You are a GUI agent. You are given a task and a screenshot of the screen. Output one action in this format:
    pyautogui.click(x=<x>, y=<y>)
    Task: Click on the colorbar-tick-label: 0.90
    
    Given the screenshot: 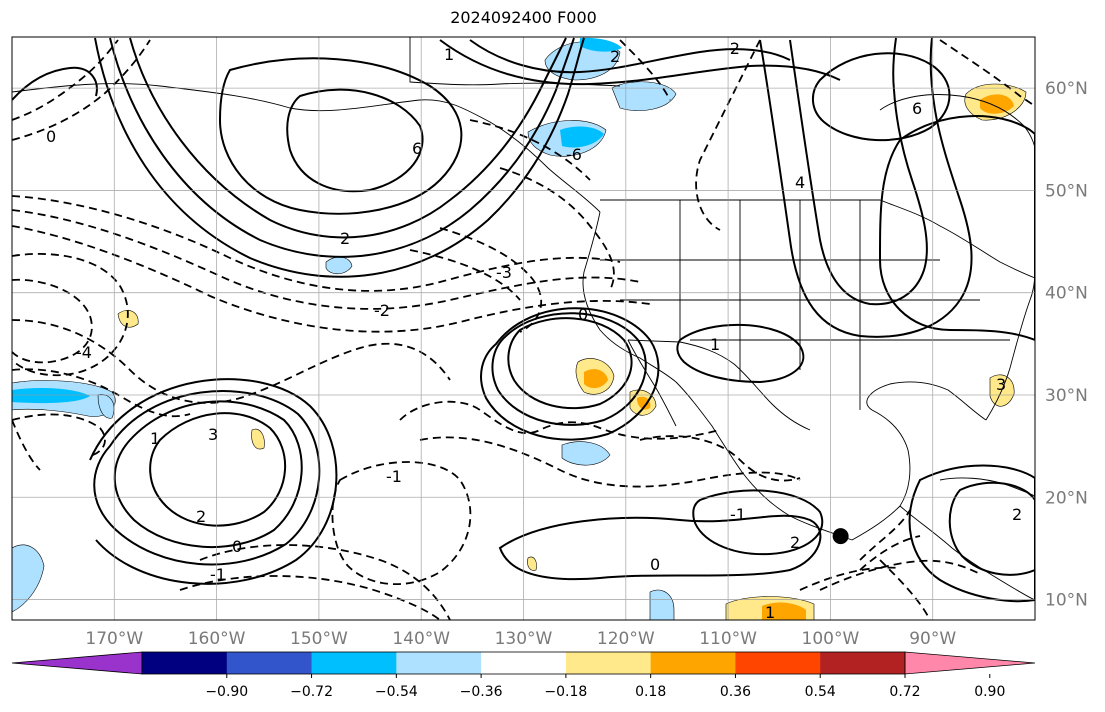 What is the action you would take?
    pyautogui.click(x=989, y=692)
    